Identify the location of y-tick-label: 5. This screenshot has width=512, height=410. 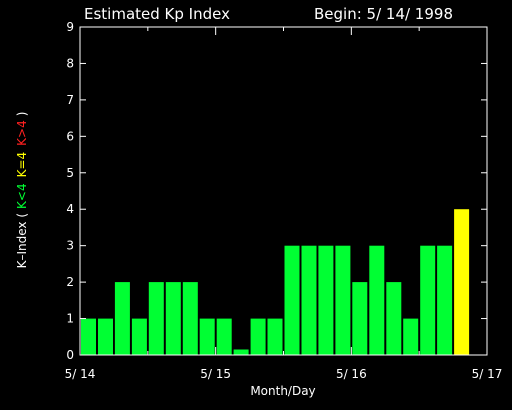
(70, 173).